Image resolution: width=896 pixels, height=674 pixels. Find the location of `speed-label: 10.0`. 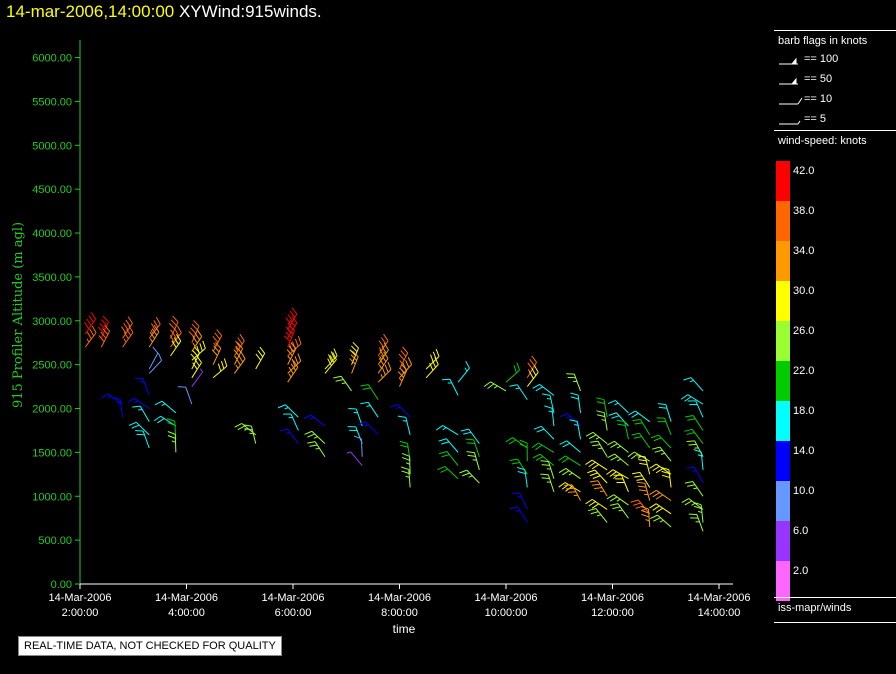

speed-label: 10.0 is located at coordinates (804, 491).